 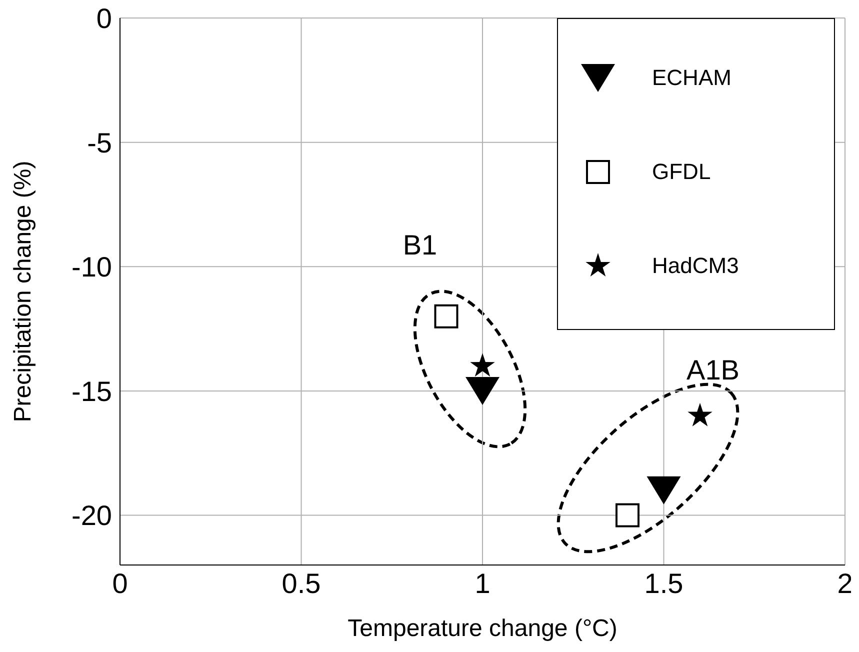 What do you see at coordinates (92, 391) in the screenshot?
I see `y-tick-label: -15` at bounding box center [92, 391].